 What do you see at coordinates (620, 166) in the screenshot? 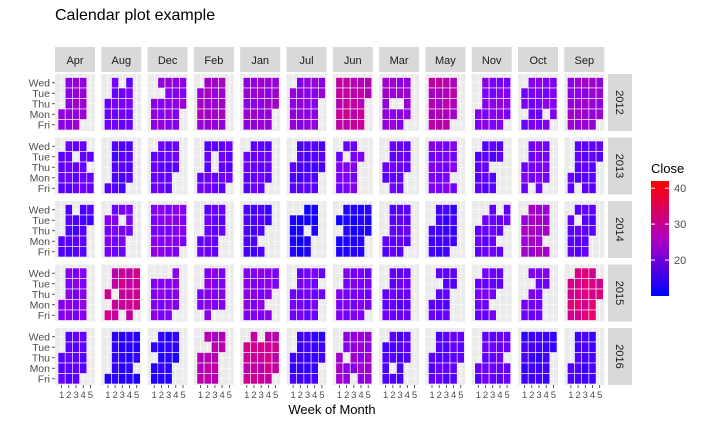
I see `strip-2013` at bounding box center [620, 166].